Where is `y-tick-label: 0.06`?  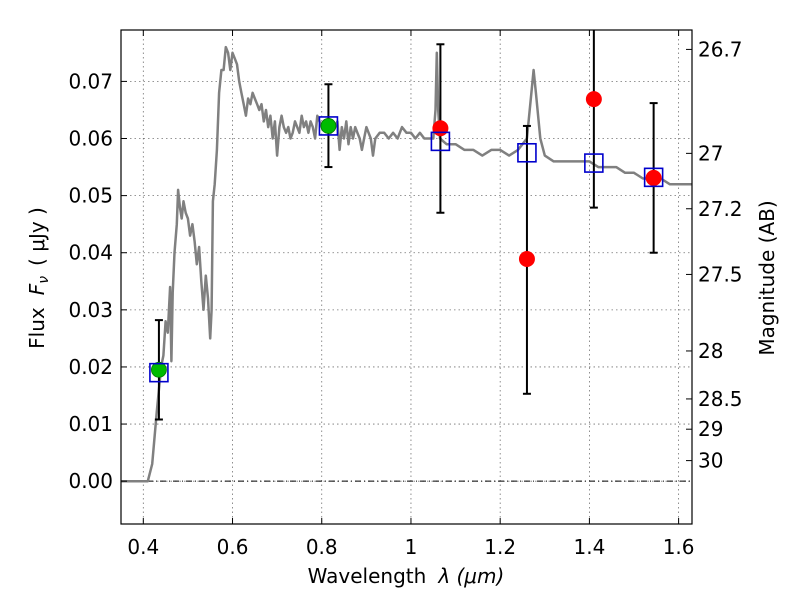 y-tick-label: 0.06 is located at coordinates (90, 139).